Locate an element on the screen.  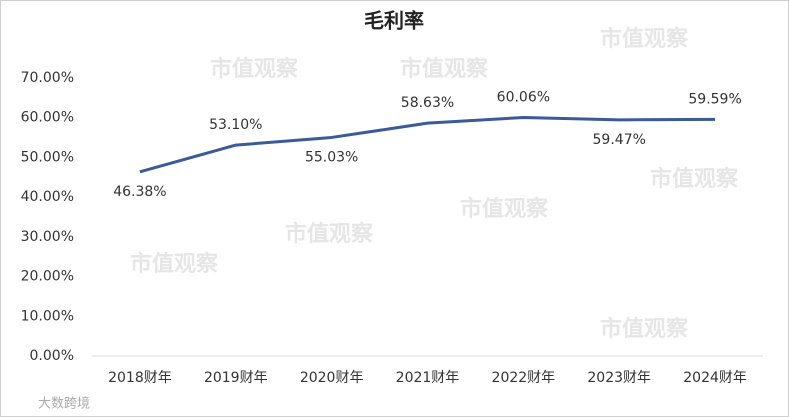
y-tick-label: 40.00% is located at coordinates (47, 197).